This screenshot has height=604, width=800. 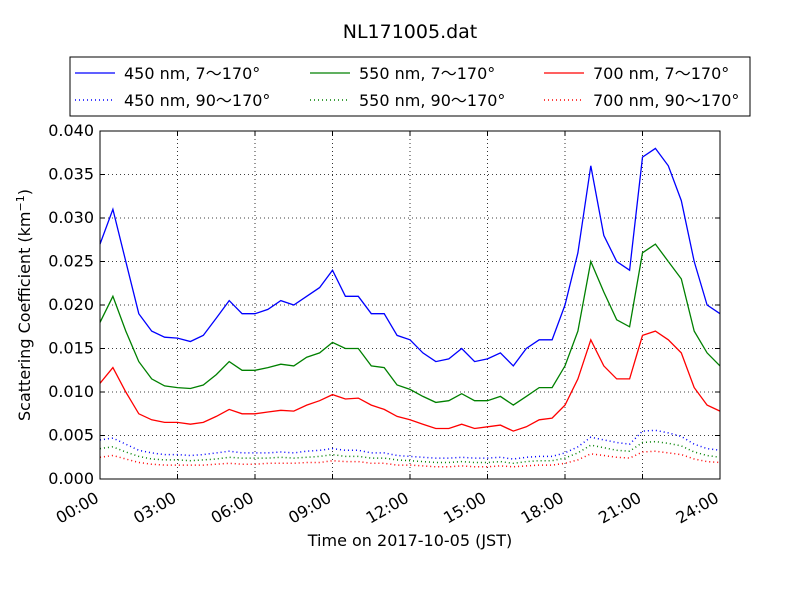 I want to click on x-tick-label: 12:00, so click(x=387, y=508).